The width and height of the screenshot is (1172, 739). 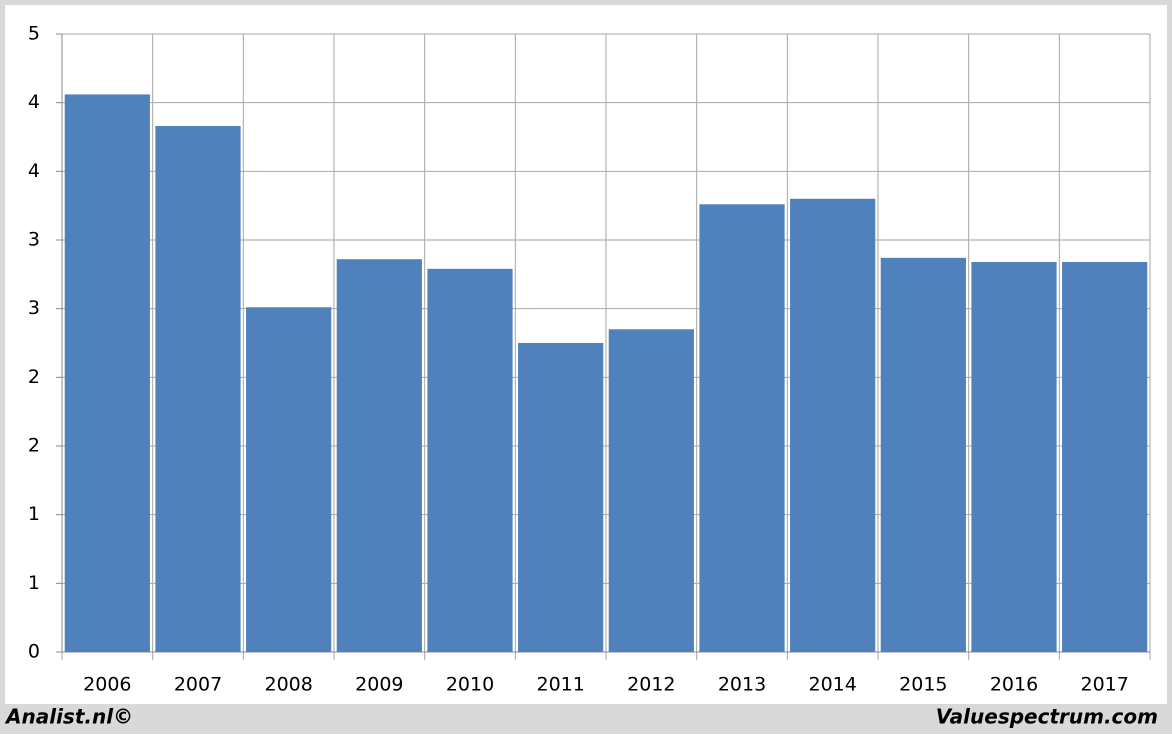 What do you see at coordinates (198, 685) in the screenshot?
I see `x-tick-label: 2007` at bounding box center [198, 685].